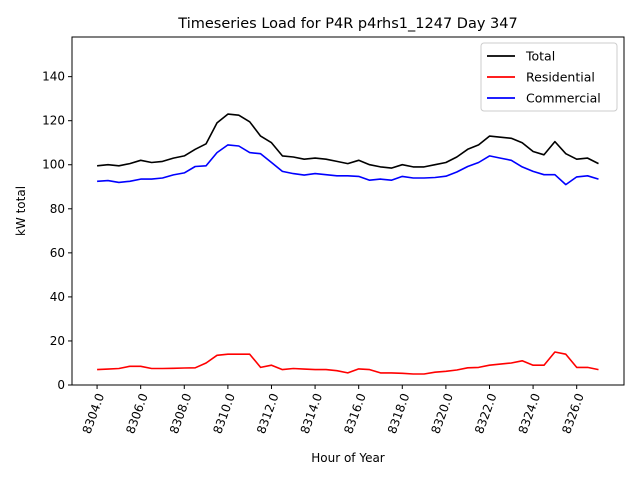  Describe the element at coordinates (224, 413) in the screenshot. I see `x-tick-label: 8310.0` at that location.